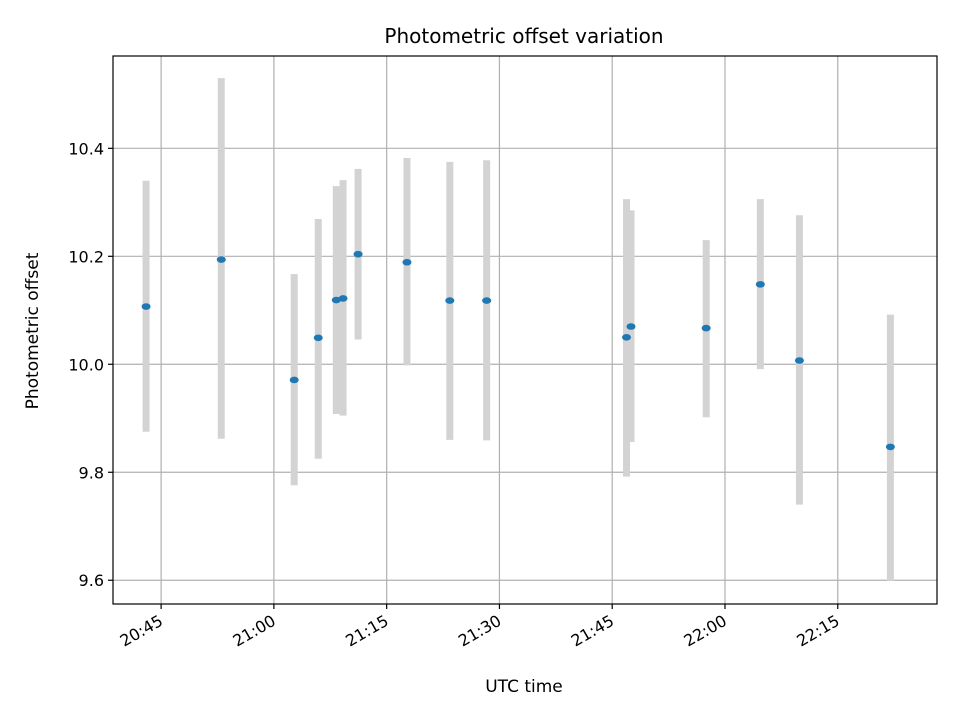 Image resolution: width=960 pixels, height=720 pixels. What do you see at coordinates (91, 472) in the screenshot?
I see `y-tick-label: 9.8` at bounding box center [91, 472].